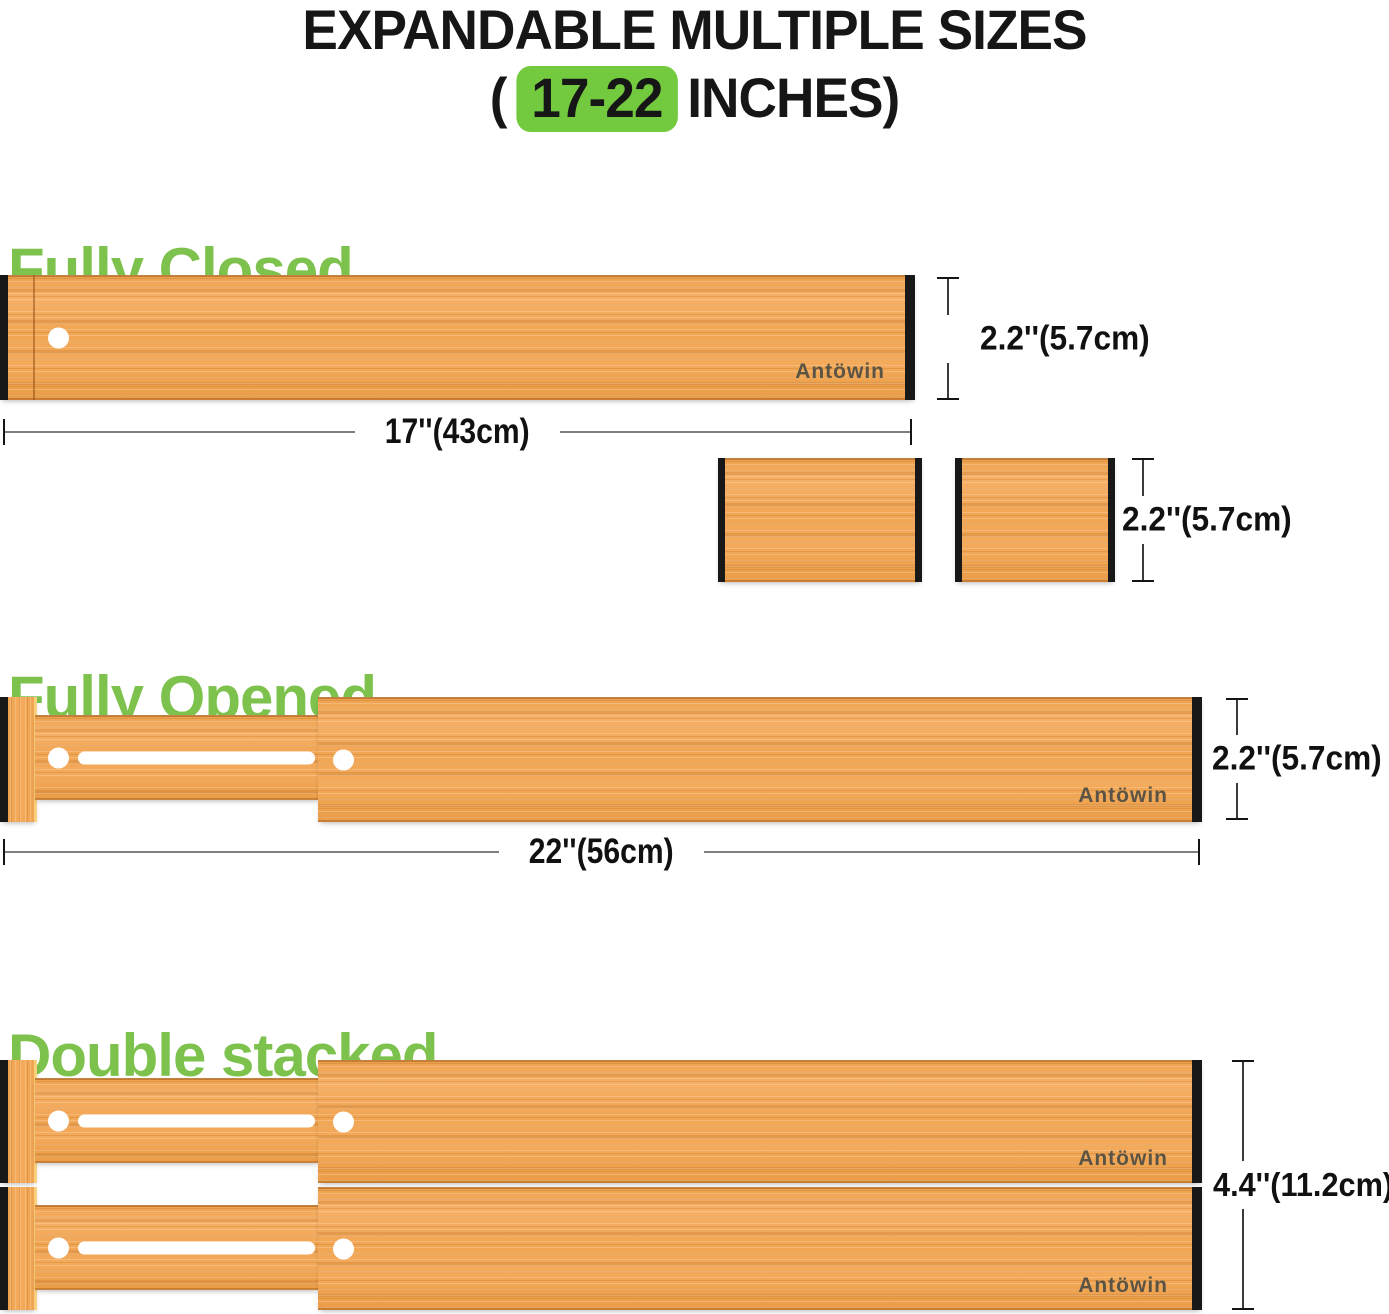 The height and width of the screenshot is (1314, 1389). I want to click on title-line2: (17-22 INCHES), so click(695, 99).